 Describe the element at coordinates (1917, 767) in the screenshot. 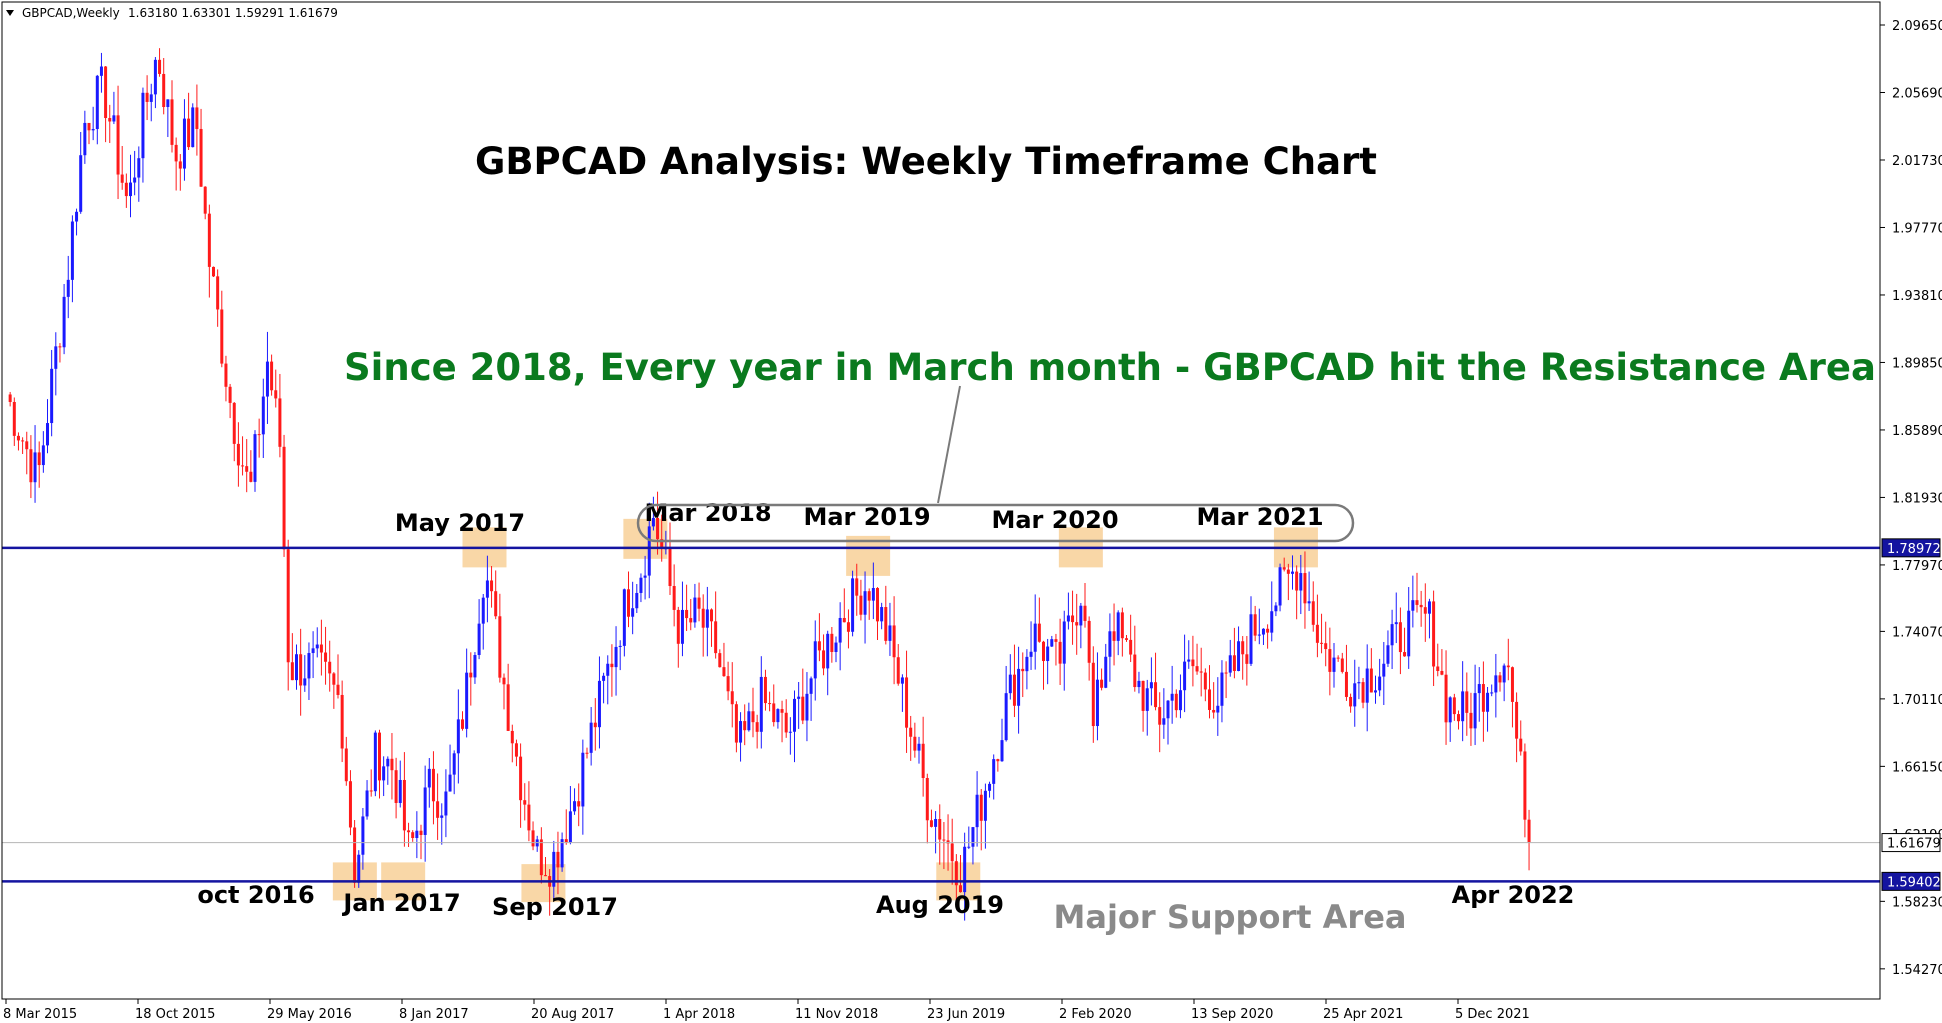

I see `y-tick-label: 1.66150` at that location.